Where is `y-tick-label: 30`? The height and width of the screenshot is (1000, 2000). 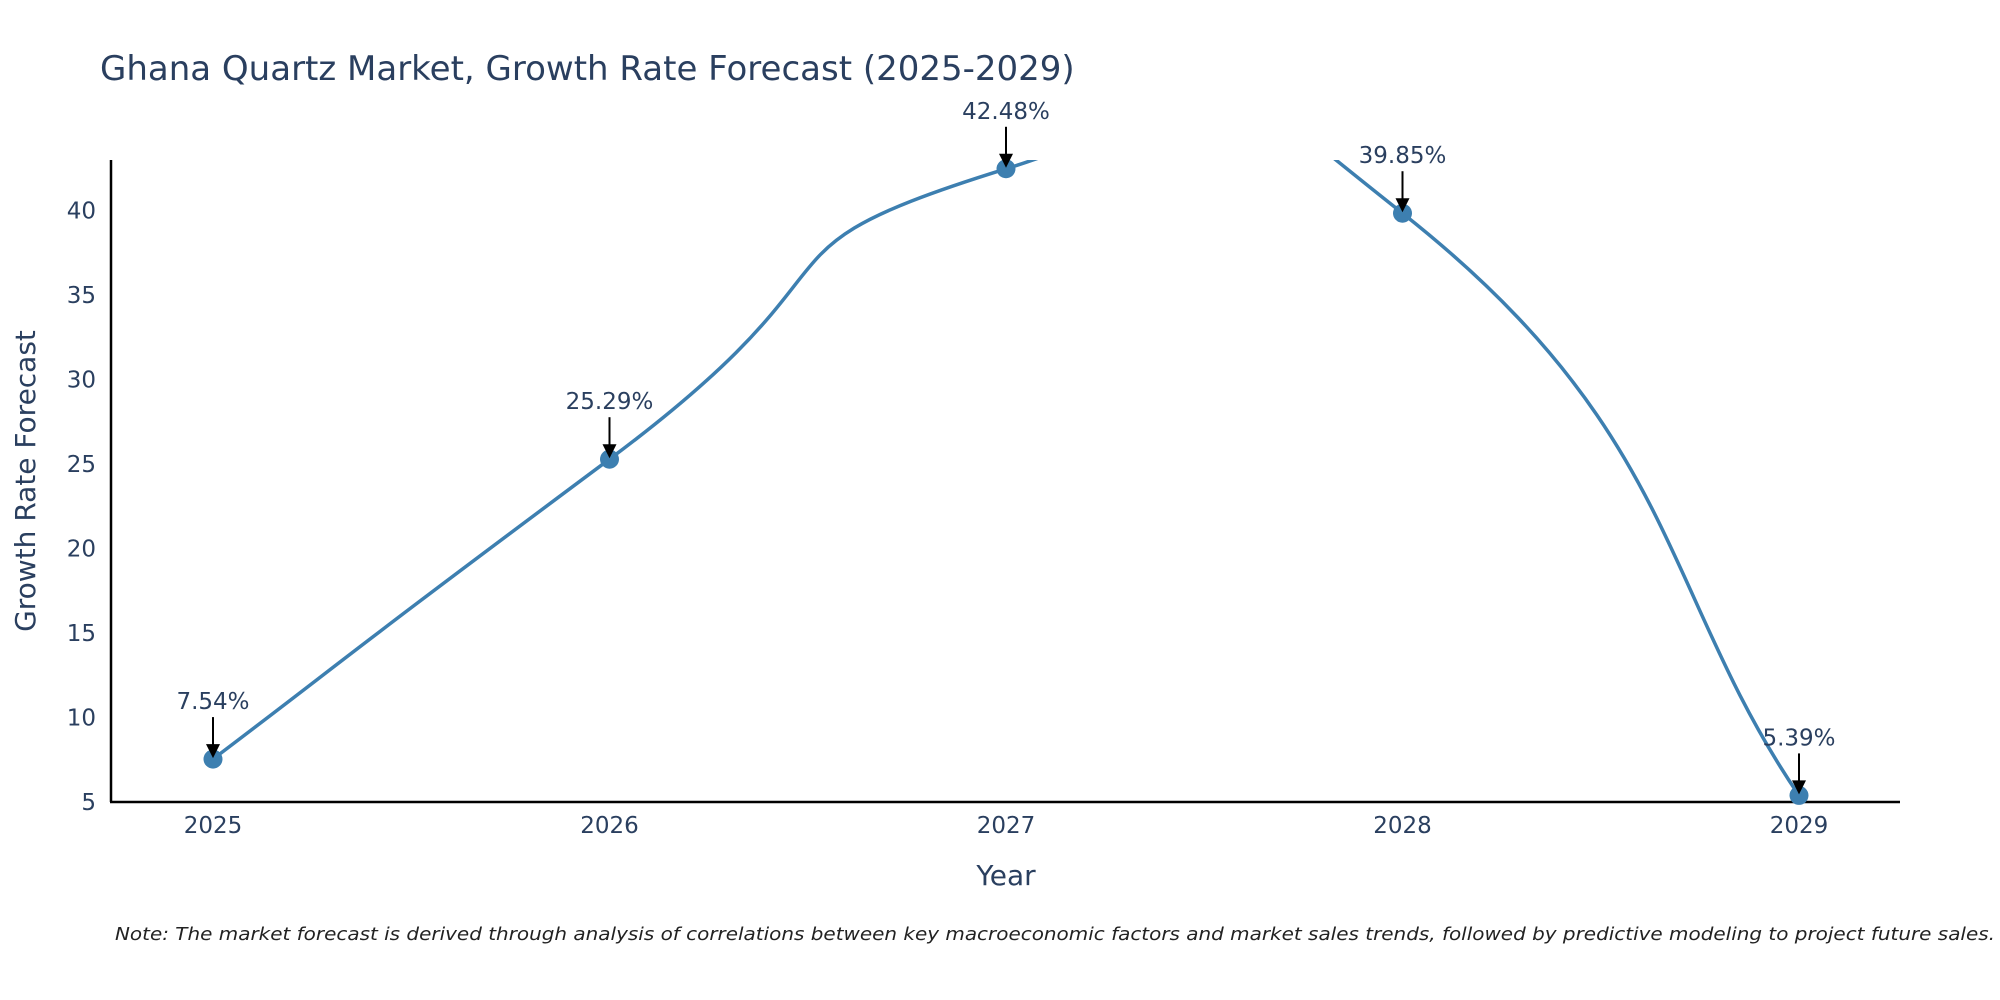 y-tick-label: 30 is located at coordinates (81, 381).